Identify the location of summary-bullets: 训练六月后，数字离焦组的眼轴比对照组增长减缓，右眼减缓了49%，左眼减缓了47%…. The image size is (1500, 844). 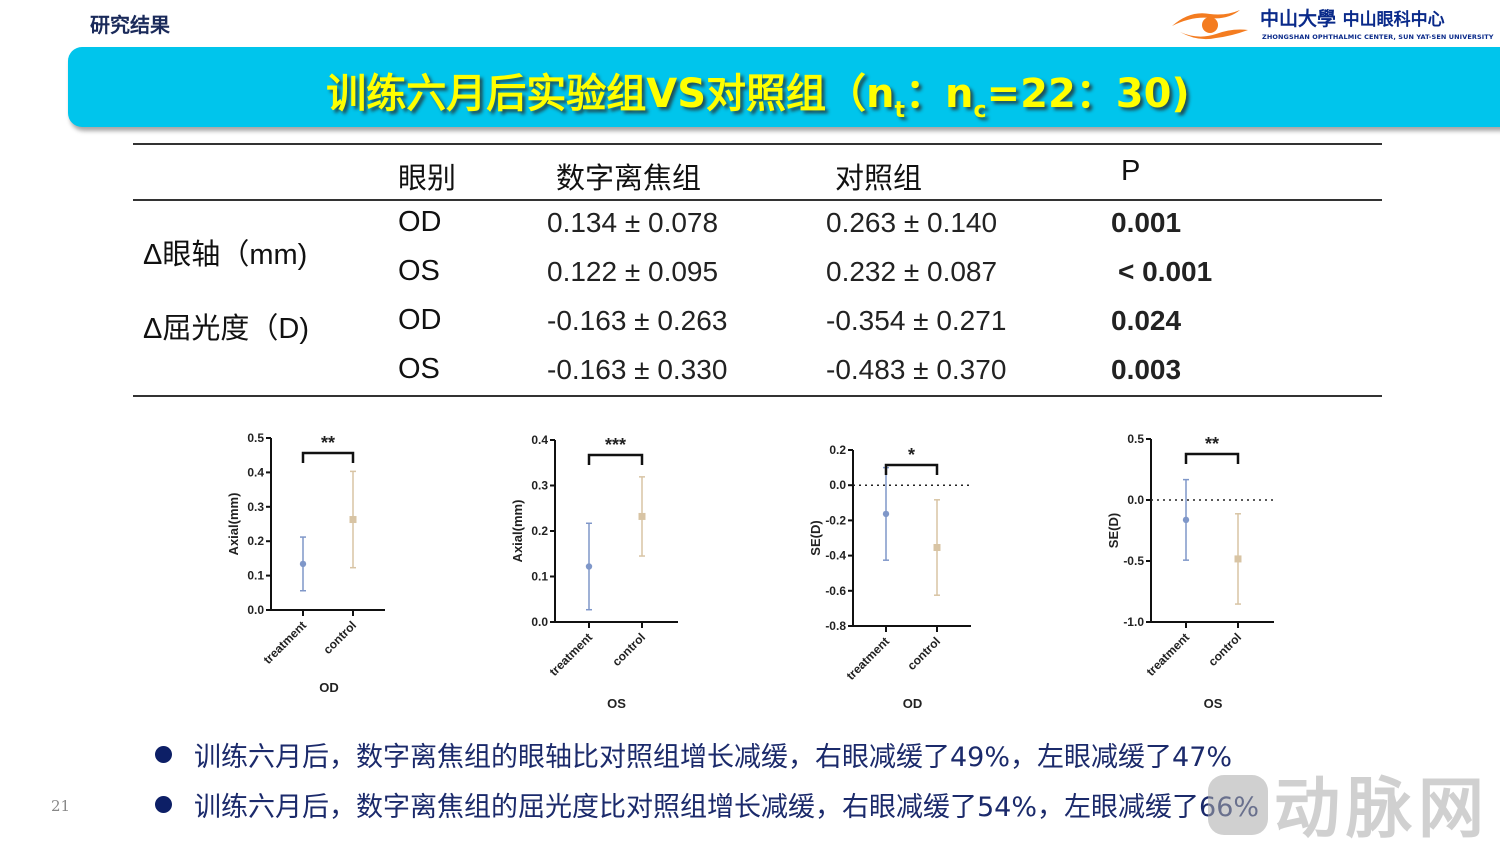
(707, 785).